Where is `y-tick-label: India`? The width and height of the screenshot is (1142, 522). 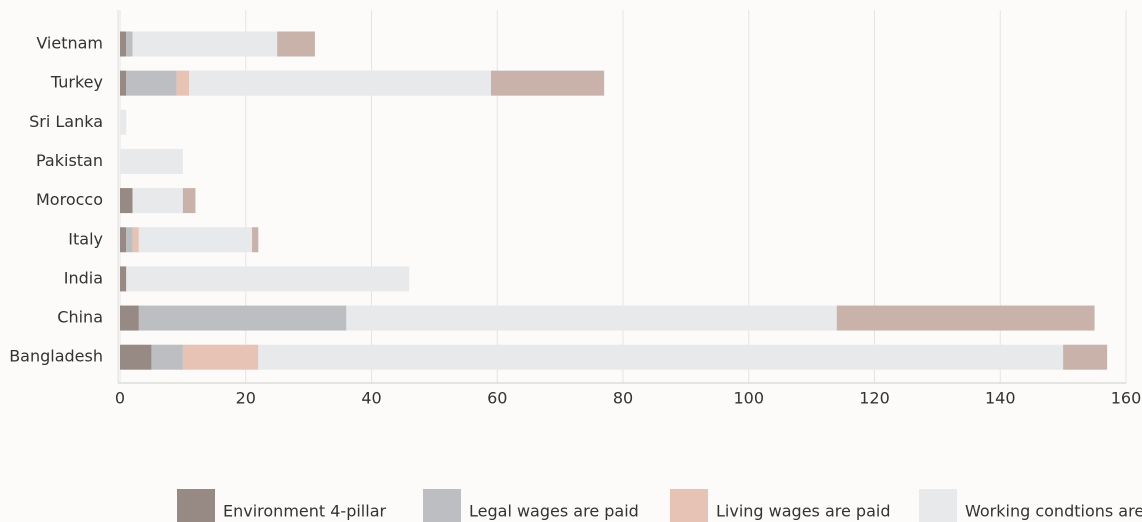
y-tick-label: India is located at coordinates (83, 277).